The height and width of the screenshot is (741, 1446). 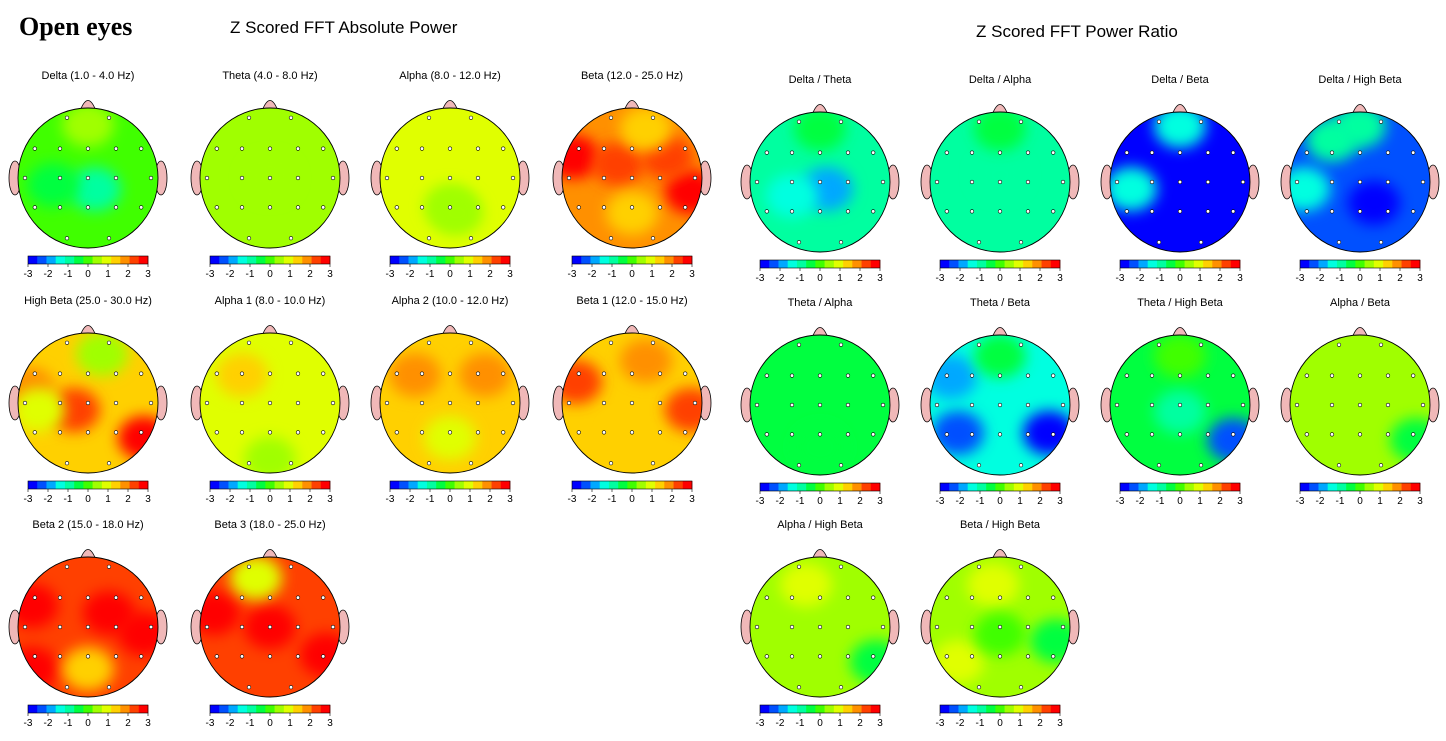 I want to click on topomap-title: Delta / Alpha, so click(x=1000, y=80).